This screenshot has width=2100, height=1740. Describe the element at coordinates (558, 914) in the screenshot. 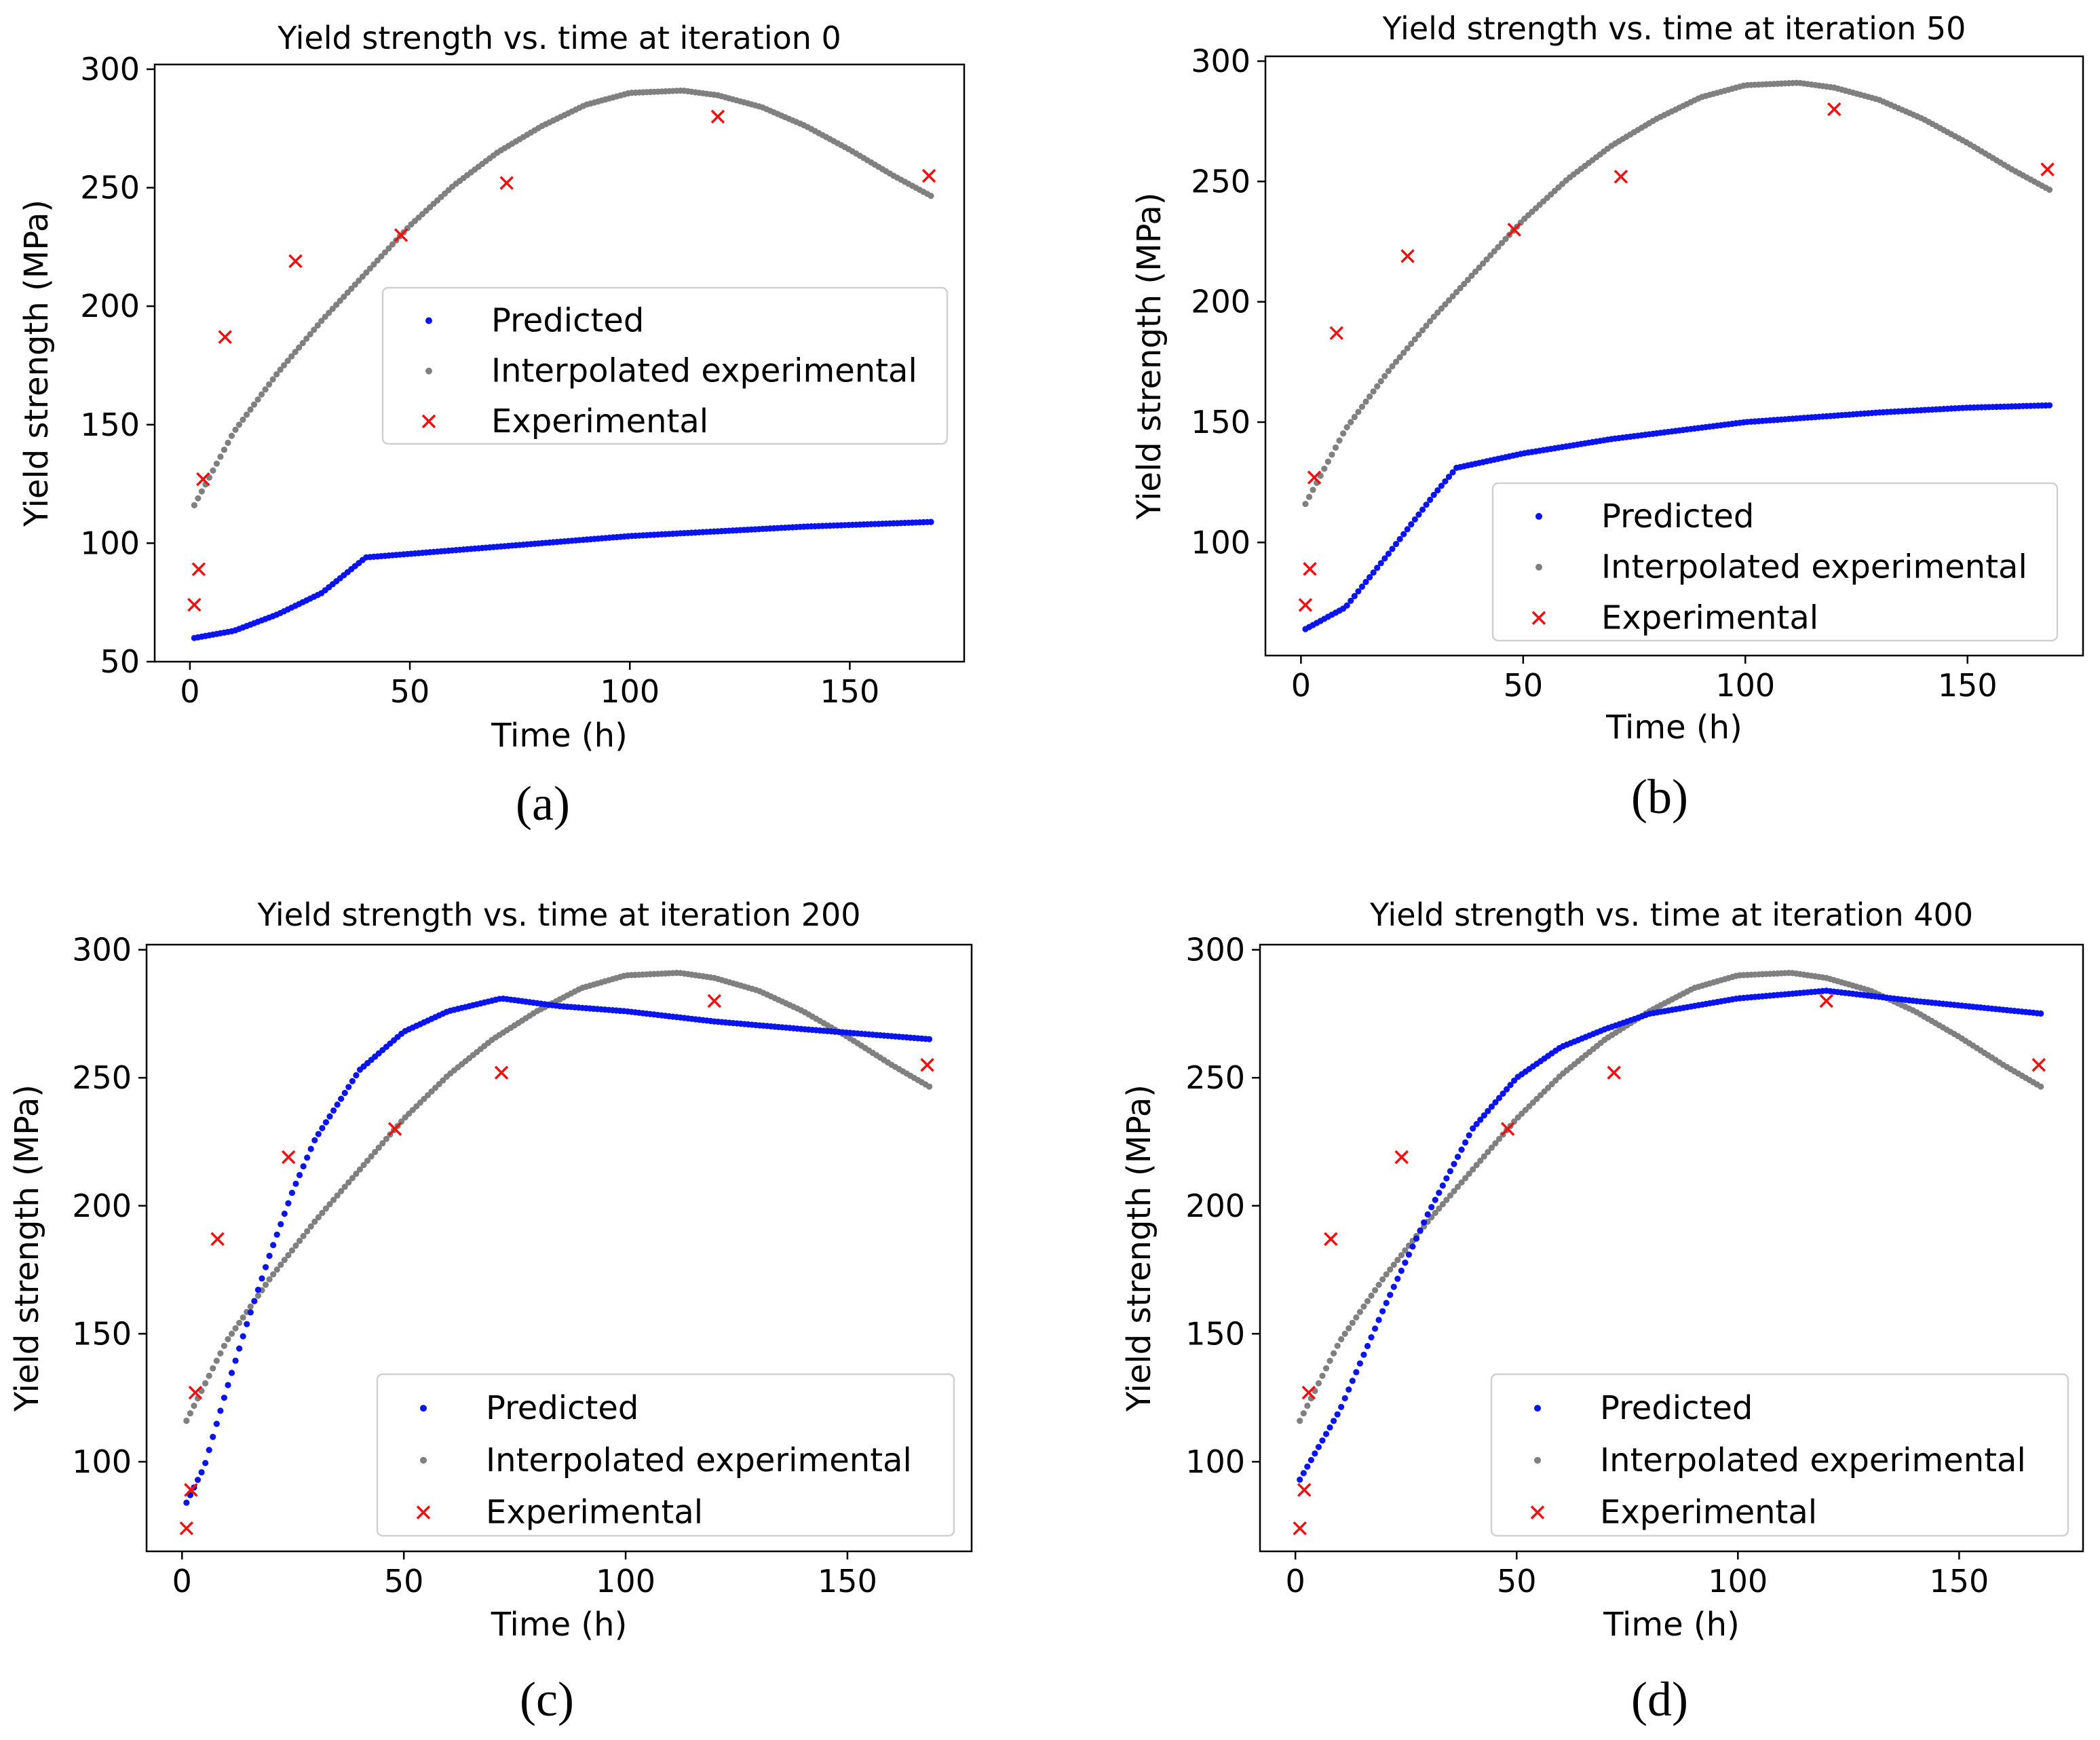

I see `chart-title: Yield strength vs. time at iteration 200` at that location.